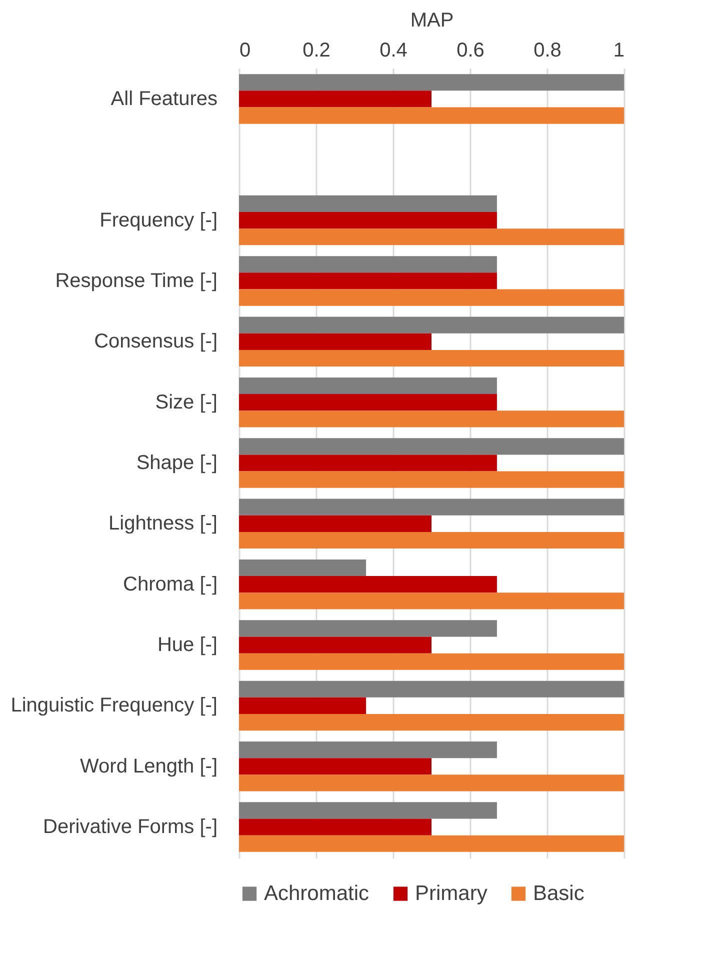 This screenshot has height=977, width=701. What do you see at coordinates (317, 893) in the screenshot?
I see `legend-label: Achromatic` at bounding box center [317, 893].